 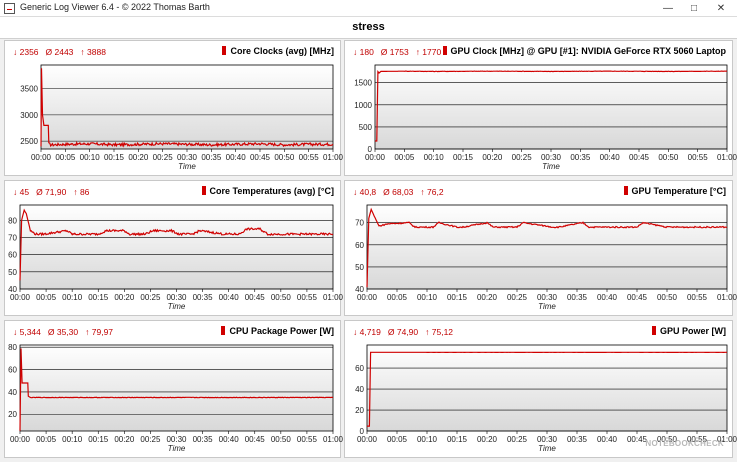 I want to click on stat-max: ↑ 3888, so click(x=93, y=52).